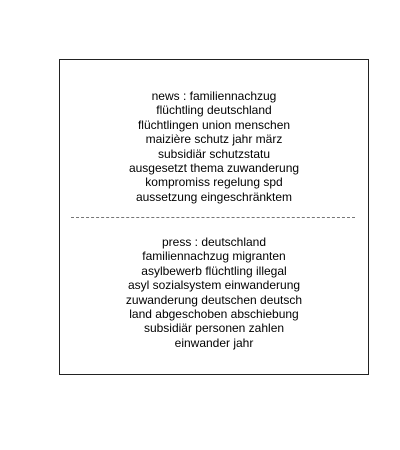  I want to click on news-term-line: flüchtling deutschland, so click(214, 110).